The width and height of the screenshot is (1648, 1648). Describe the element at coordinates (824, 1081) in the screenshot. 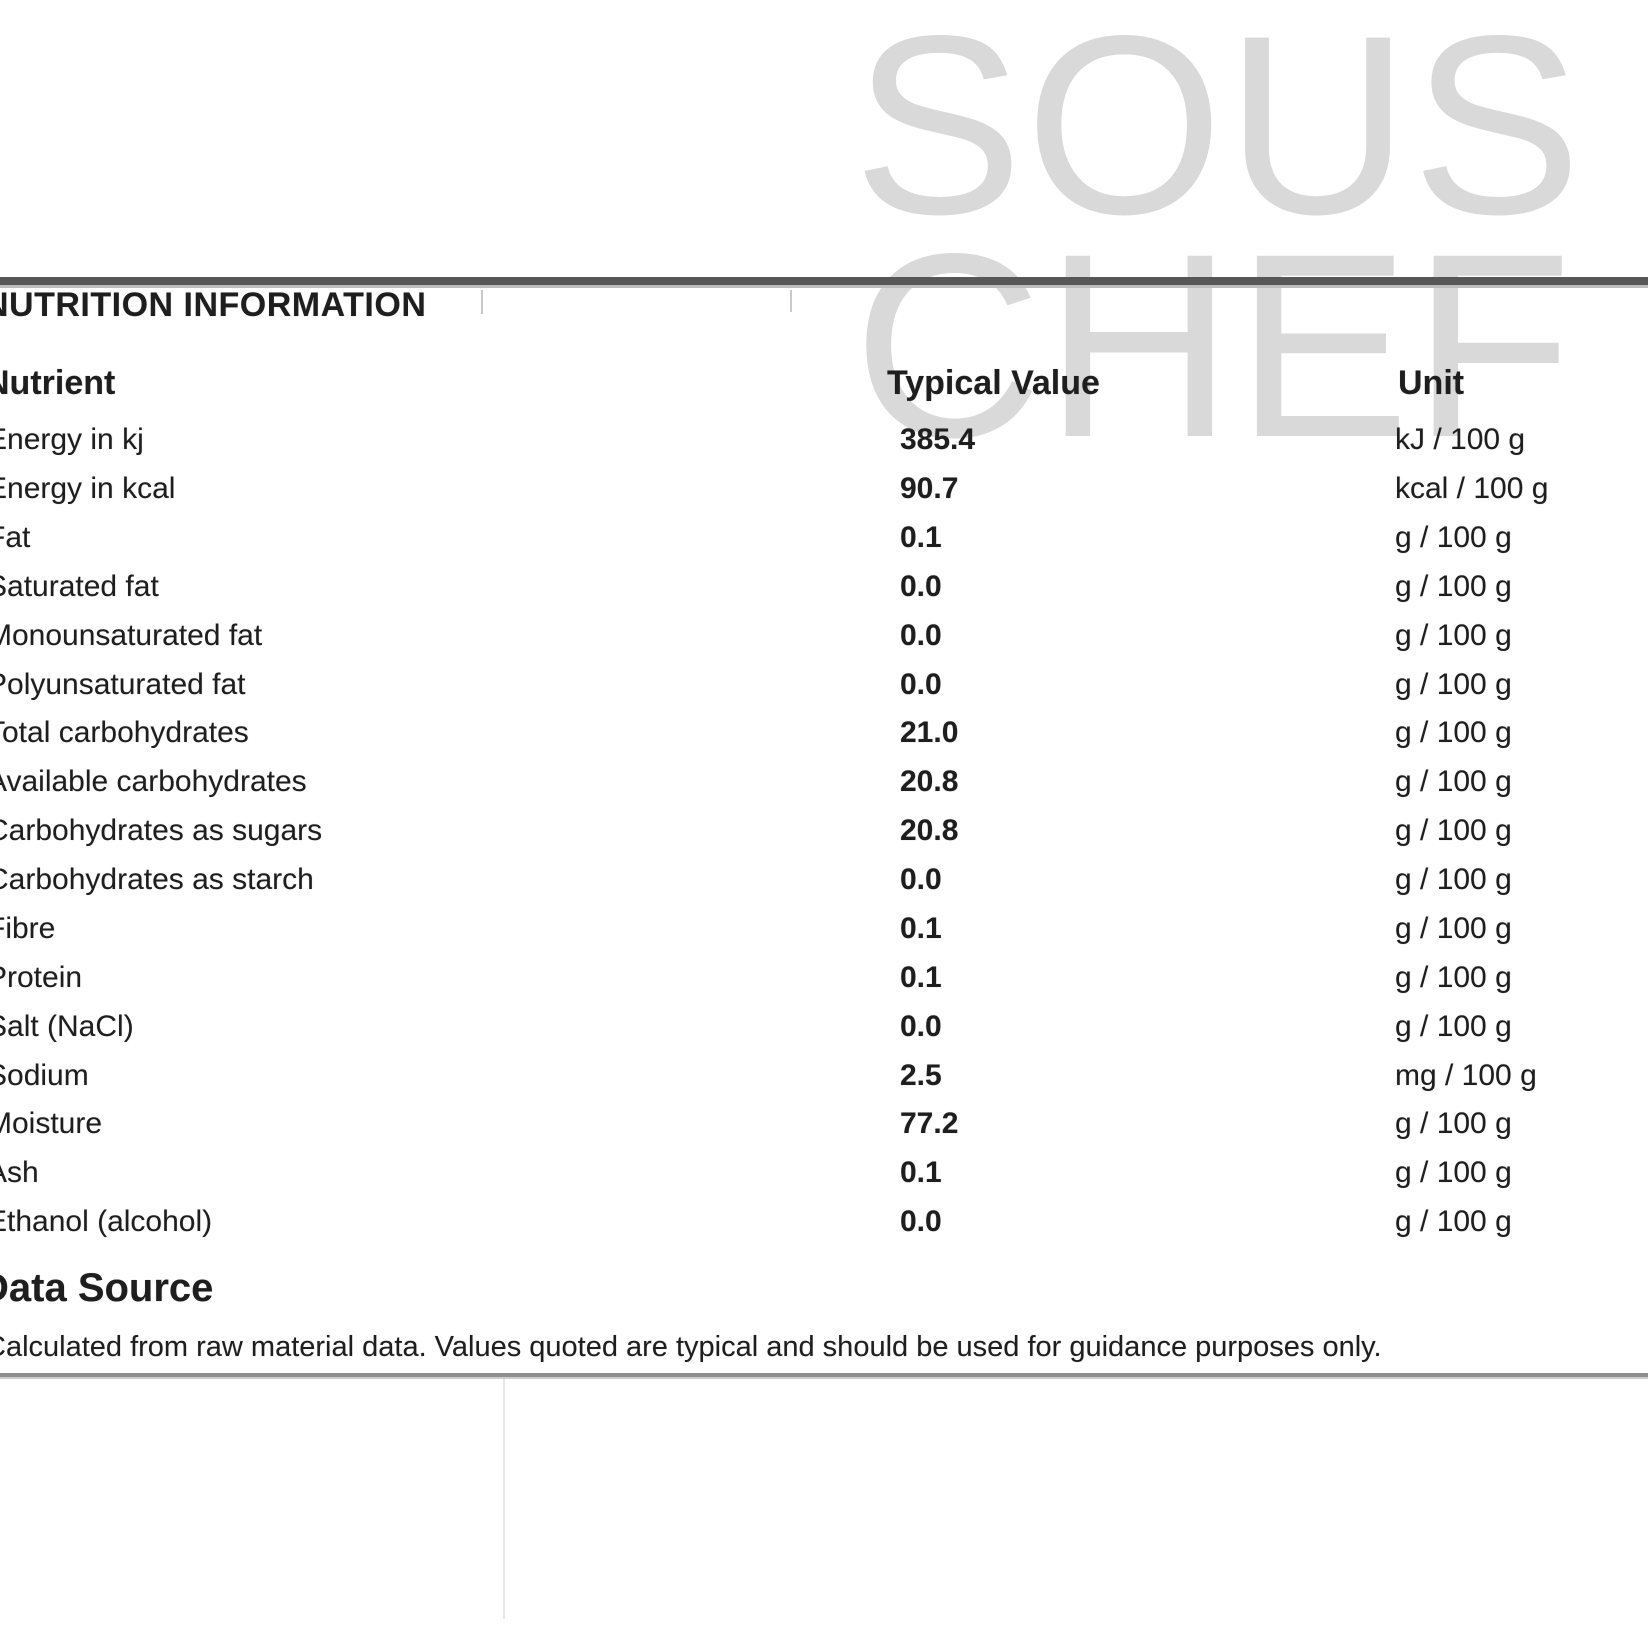

I see `table-row: Sodium 2.5 mg / 100 g` at that location.